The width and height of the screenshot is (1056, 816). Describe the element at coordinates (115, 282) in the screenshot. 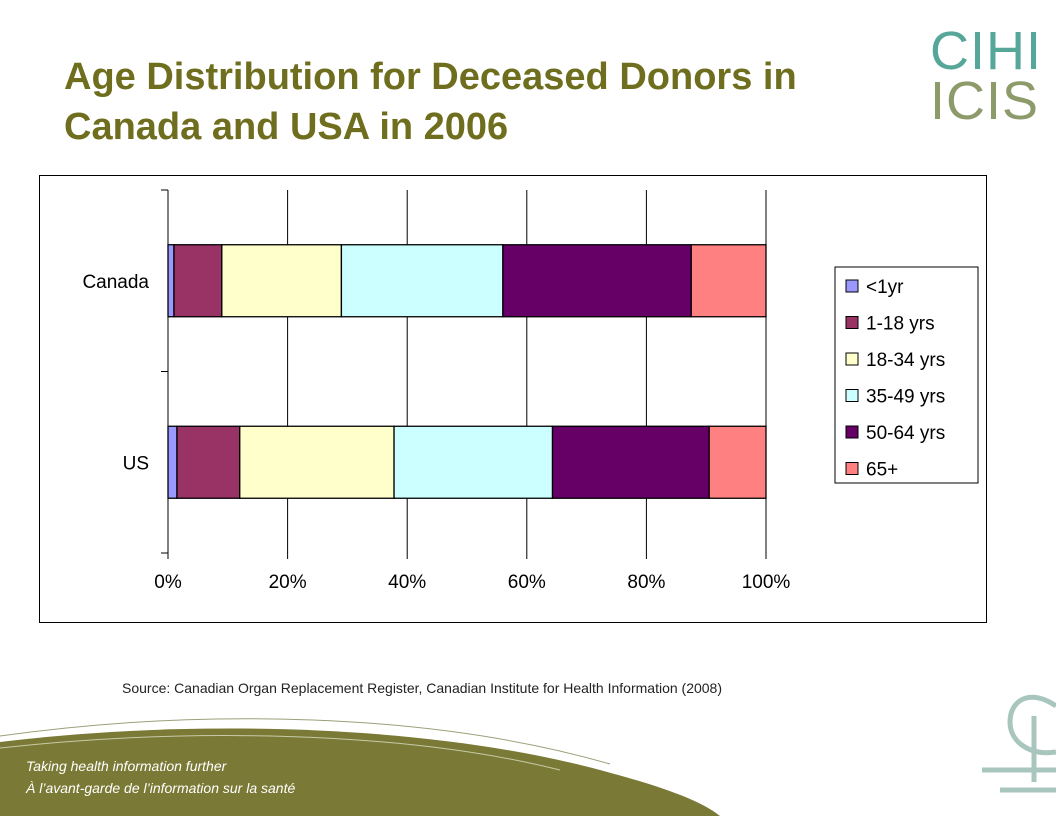

I see `category-label: Canada` at that location.